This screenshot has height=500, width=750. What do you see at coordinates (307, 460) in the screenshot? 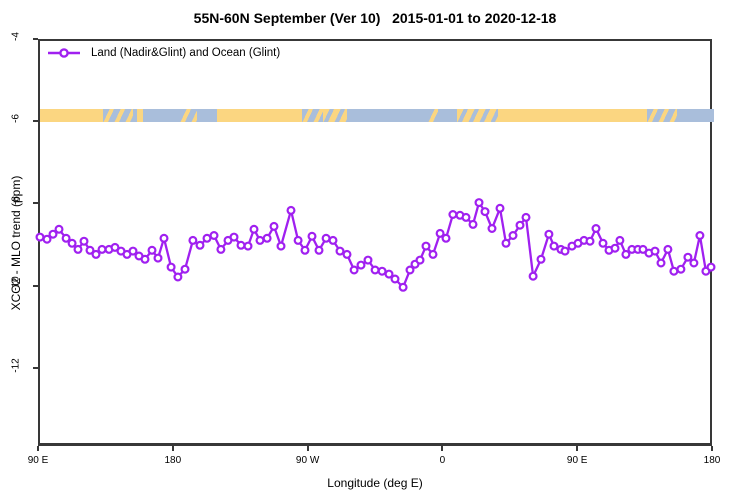
I see `x-tick-label: 90 W` at bounding box center [307, 460].